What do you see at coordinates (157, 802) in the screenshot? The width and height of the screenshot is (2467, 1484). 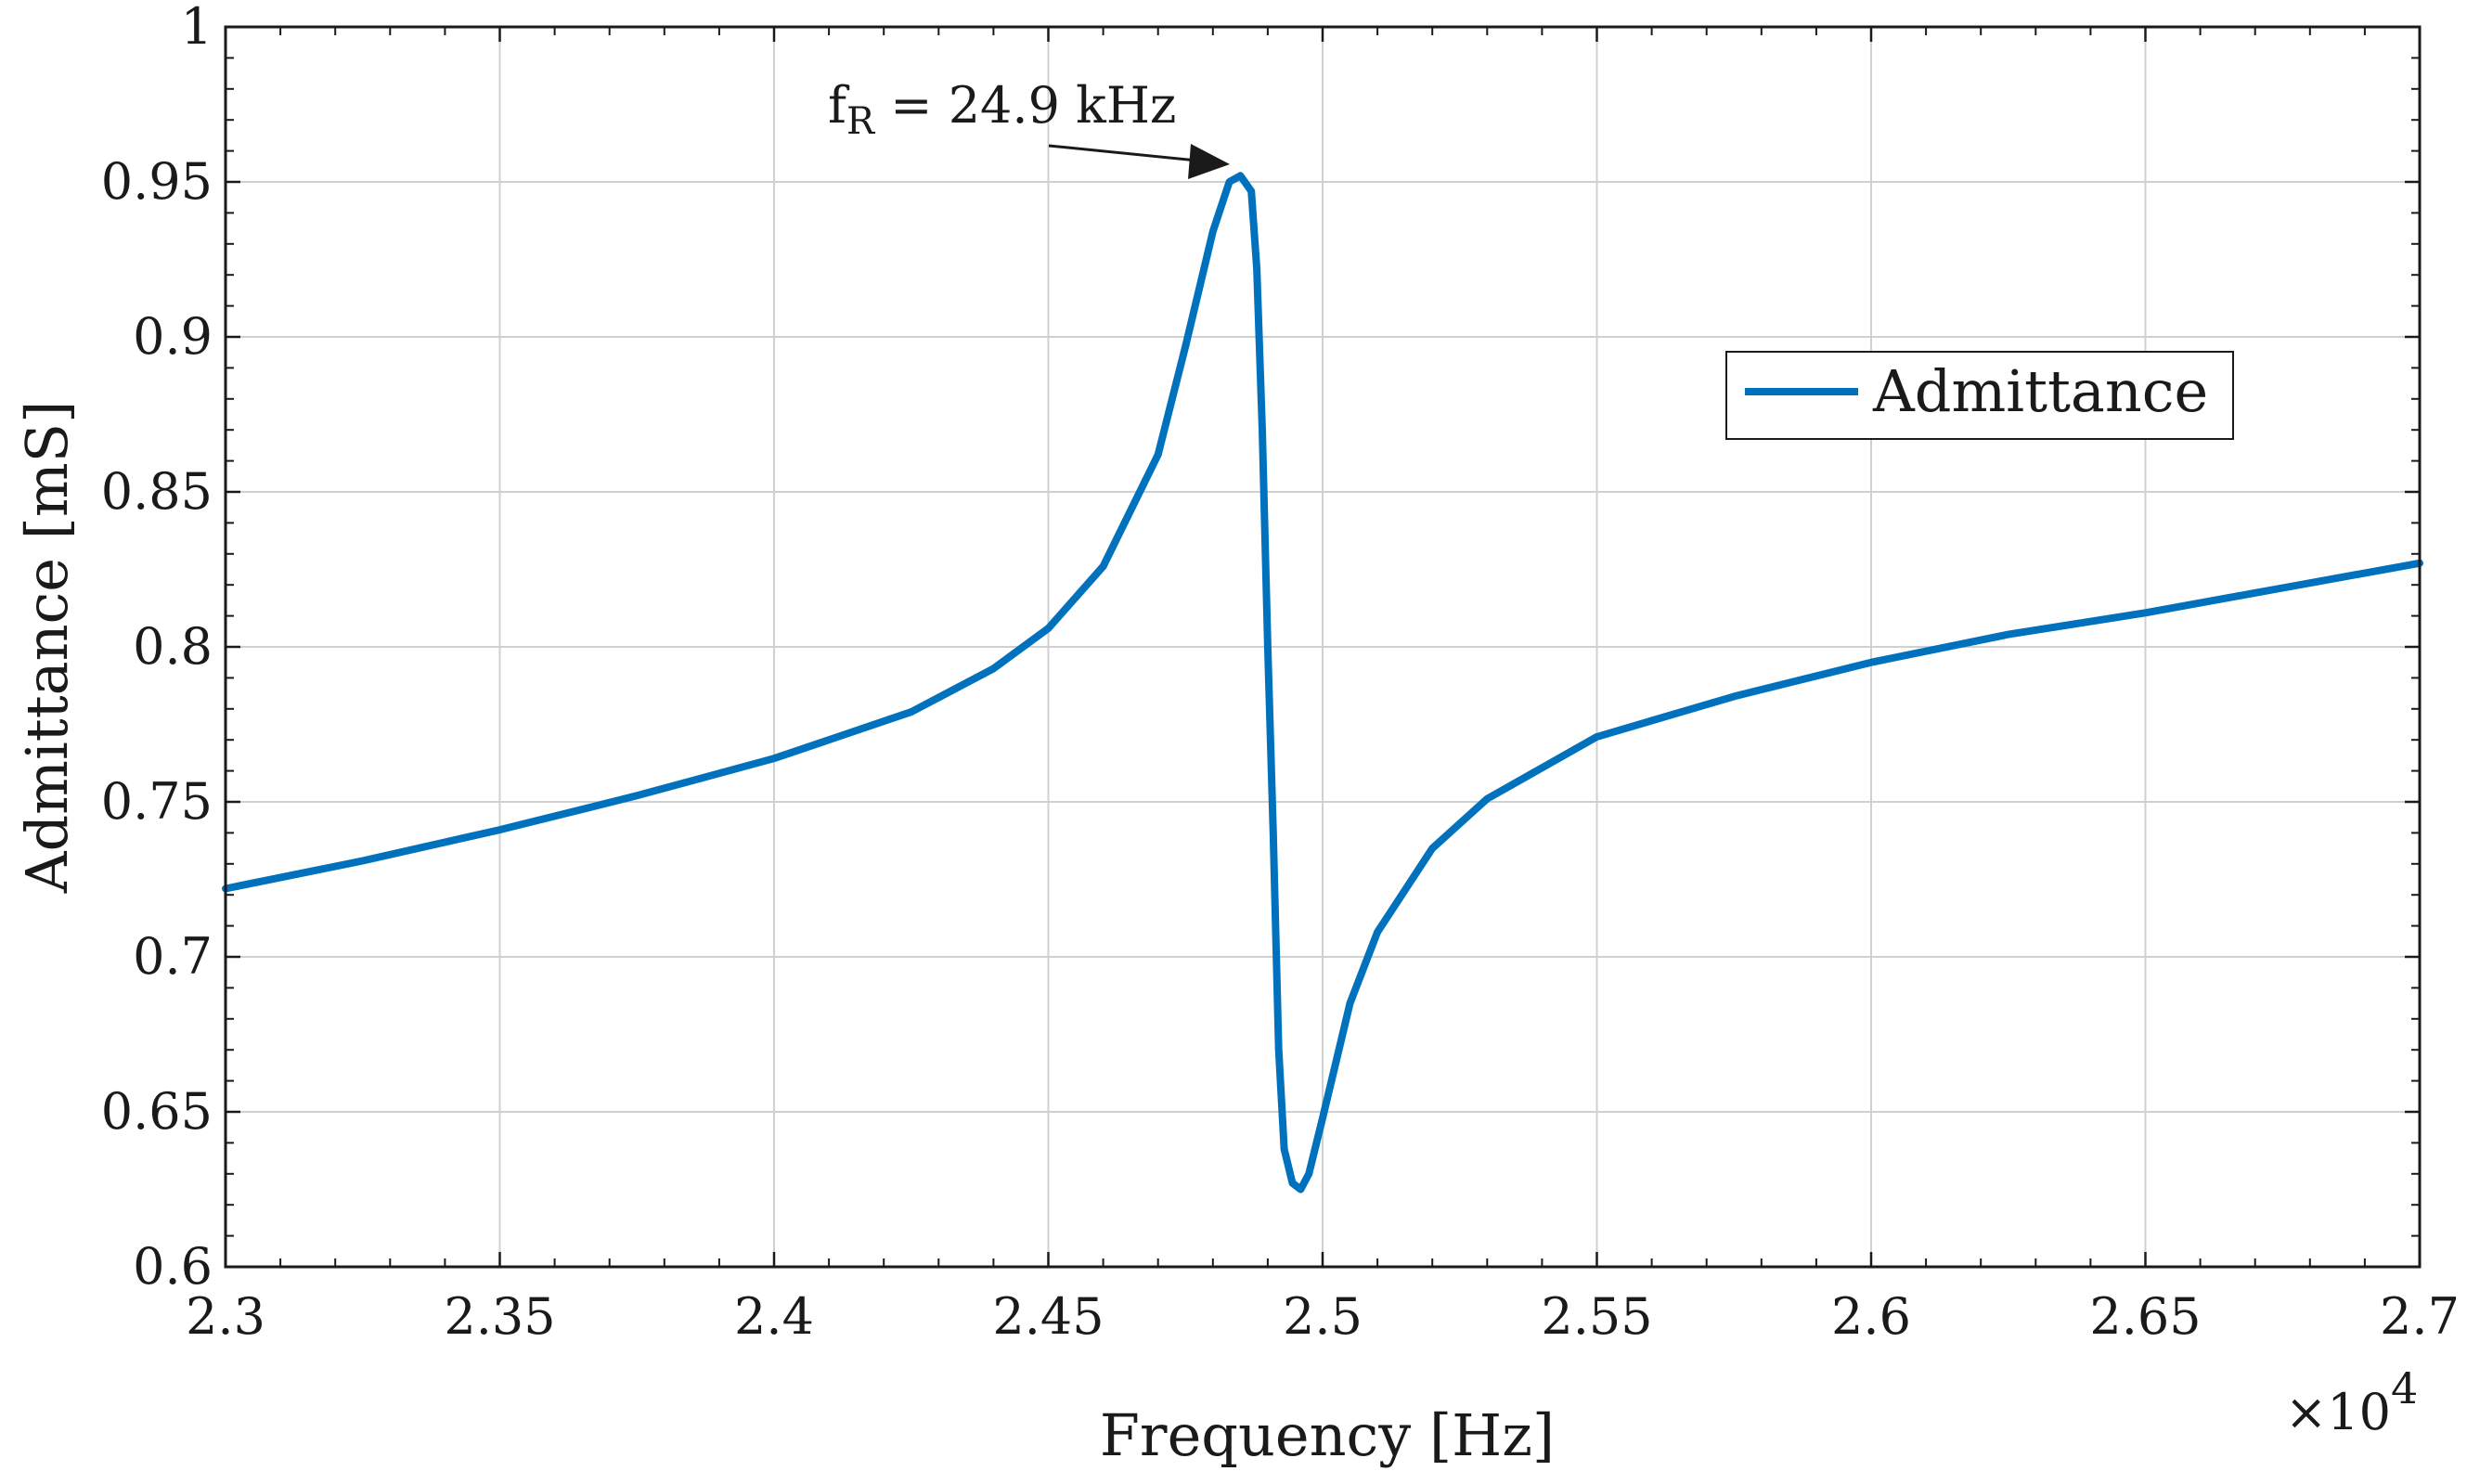 I see `y-tick-label: 0.75` at bounding box center [157, 802].